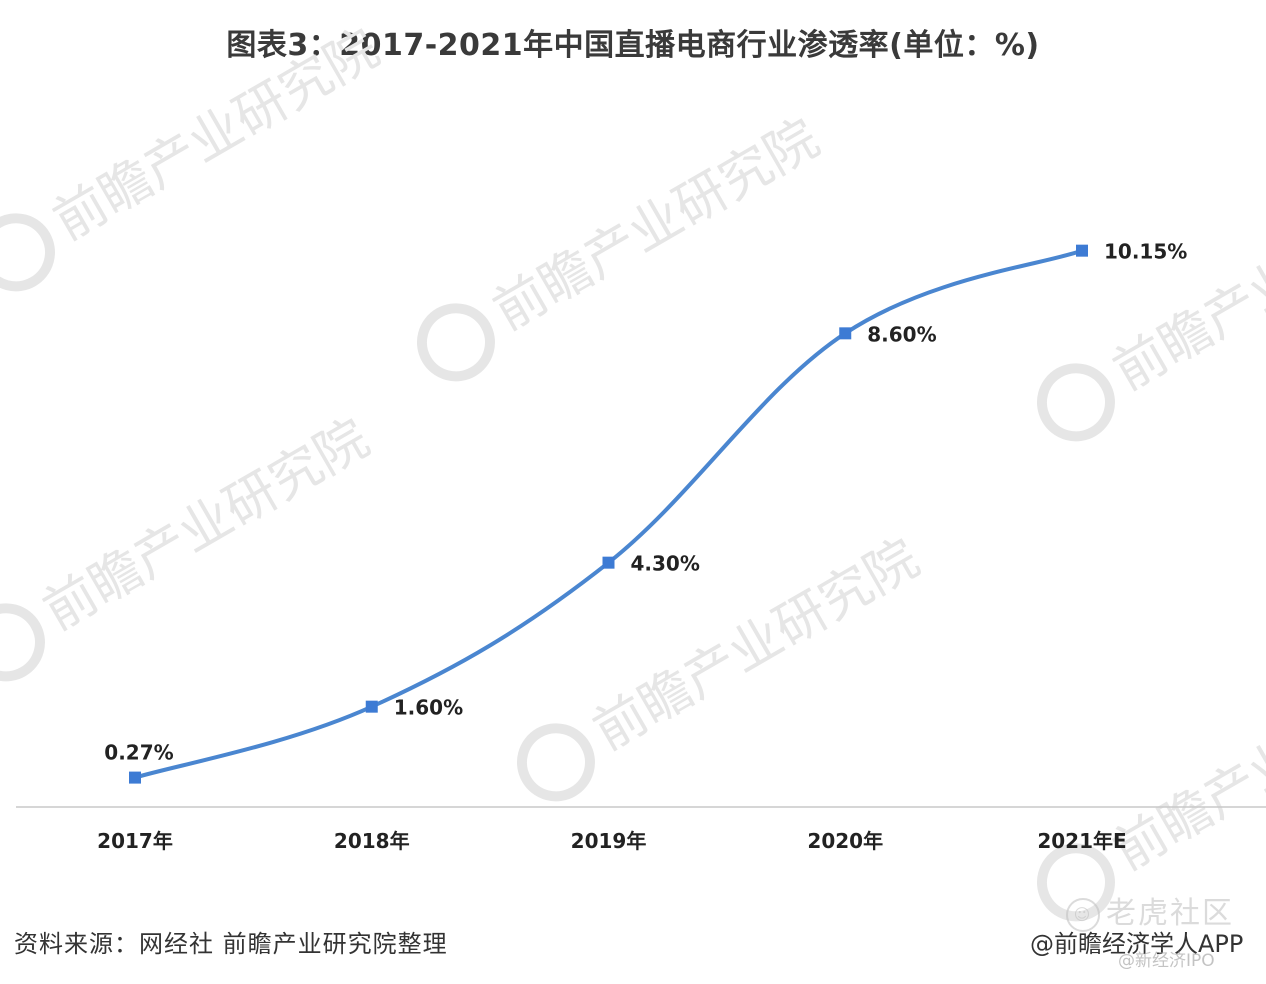 The width and height of the screenshot is (1266, 984). Describe the element at coordinates (901, 334) in the screenshot. I see `data-label: 8.60%` at that location.